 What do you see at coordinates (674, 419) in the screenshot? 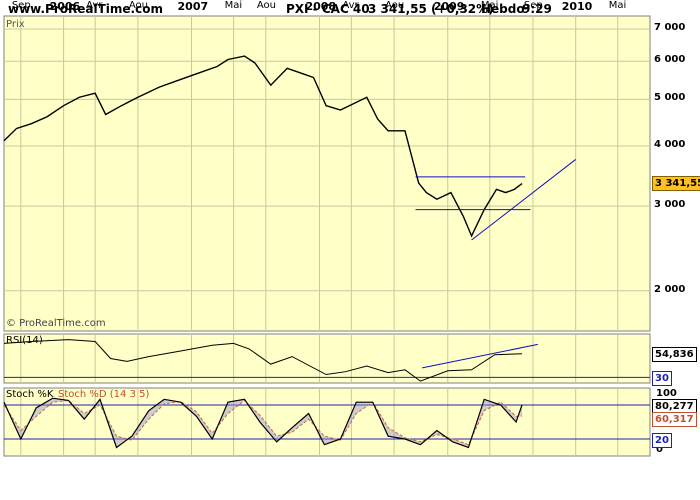
I see `stoch-d-last-value: 60,317` at bounding box center [674, 419].